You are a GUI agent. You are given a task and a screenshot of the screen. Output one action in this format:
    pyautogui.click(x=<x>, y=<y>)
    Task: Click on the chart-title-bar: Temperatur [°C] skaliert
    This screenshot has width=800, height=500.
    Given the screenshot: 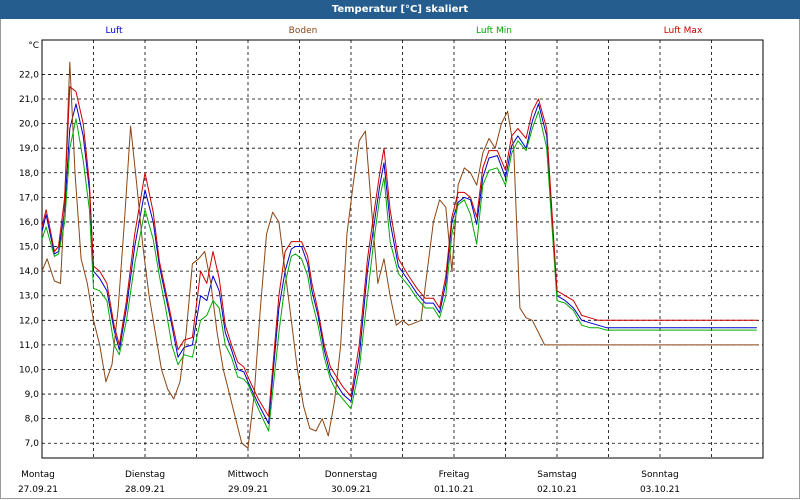 What is the action you would take?
    pyautogui.click(x=400, y=9)
    